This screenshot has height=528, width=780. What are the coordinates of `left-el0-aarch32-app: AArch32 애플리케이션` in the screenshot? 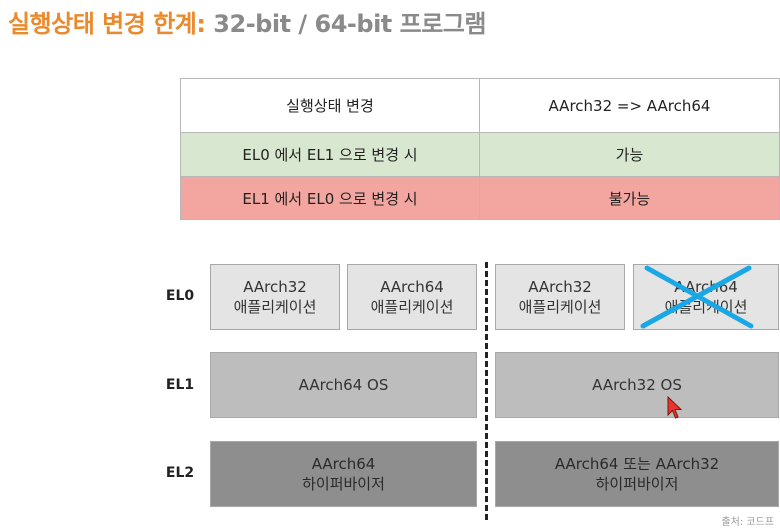 It's located at (275, 297).